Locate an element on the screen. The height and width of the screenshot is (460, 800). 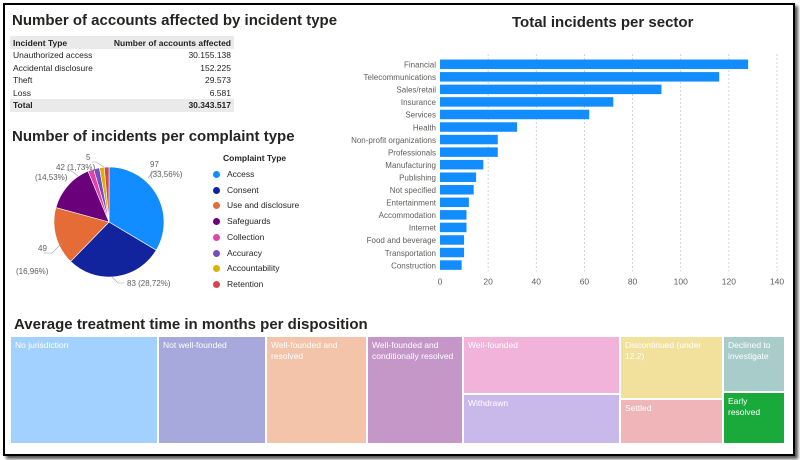
treemap-tile-well-founded-resolved: Well-founded and resolved is located at coordinates (316, 390).